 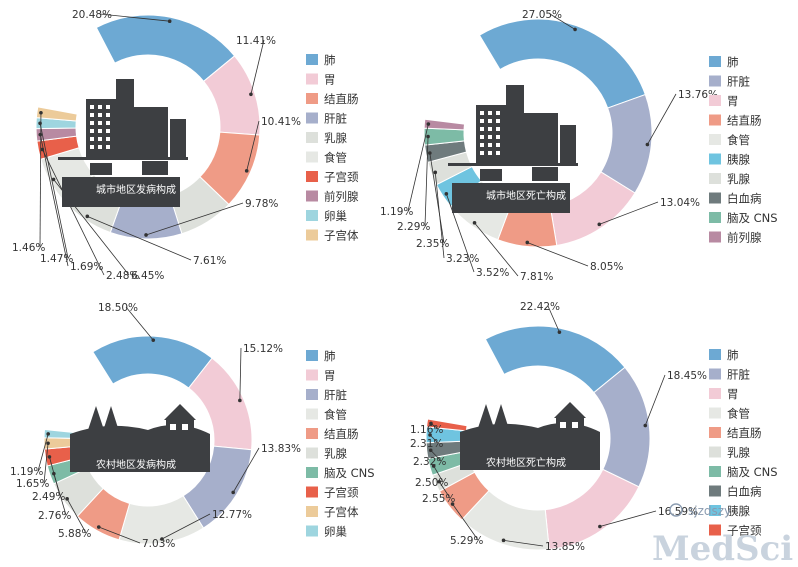 I want to click on percentage-label: 3.23%, so click(x=462, y=259).